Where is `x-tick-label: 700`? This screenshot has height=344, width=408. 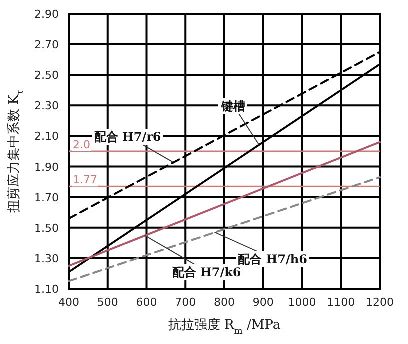 x-tick-label: 700 is located at coordinates (185, 302).